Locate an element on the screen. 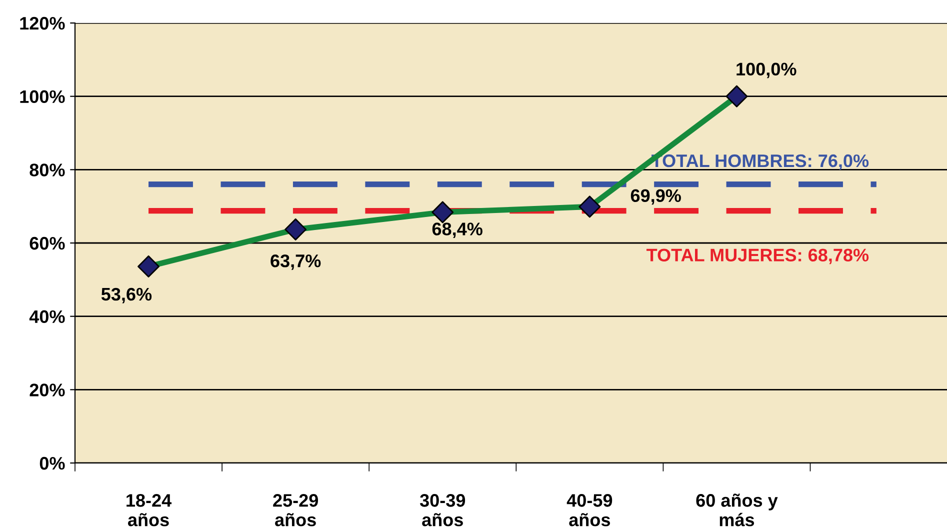  y-tick-label: 80% is located at coordinates (47, 170).